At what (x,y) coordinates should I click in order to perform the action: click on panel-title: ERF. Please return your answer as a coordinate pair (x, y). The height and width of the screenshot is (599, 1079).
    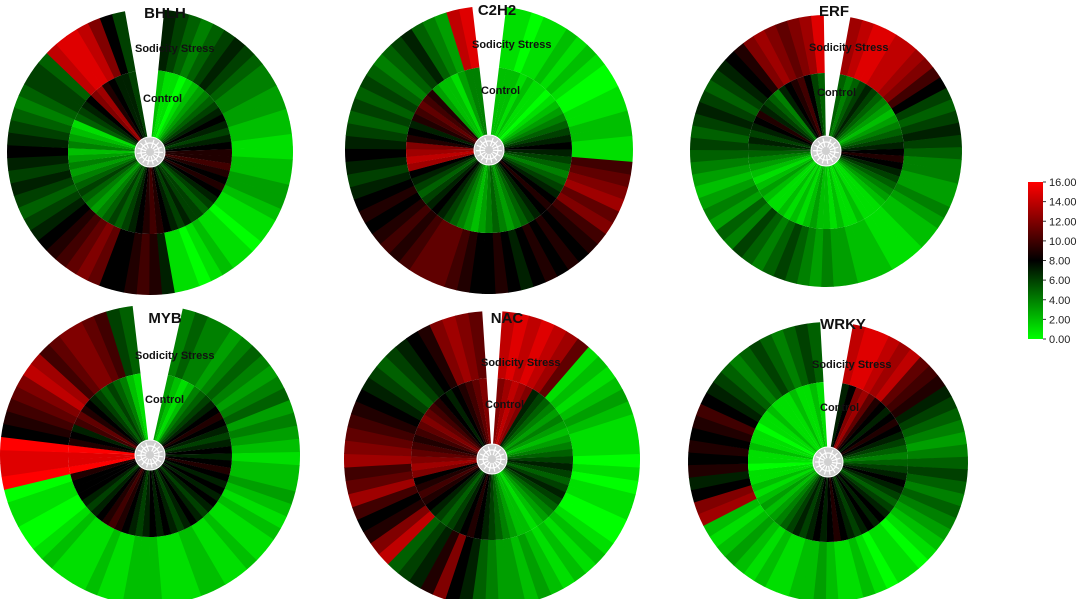
    Looking at the image, I should click on (834, 11).